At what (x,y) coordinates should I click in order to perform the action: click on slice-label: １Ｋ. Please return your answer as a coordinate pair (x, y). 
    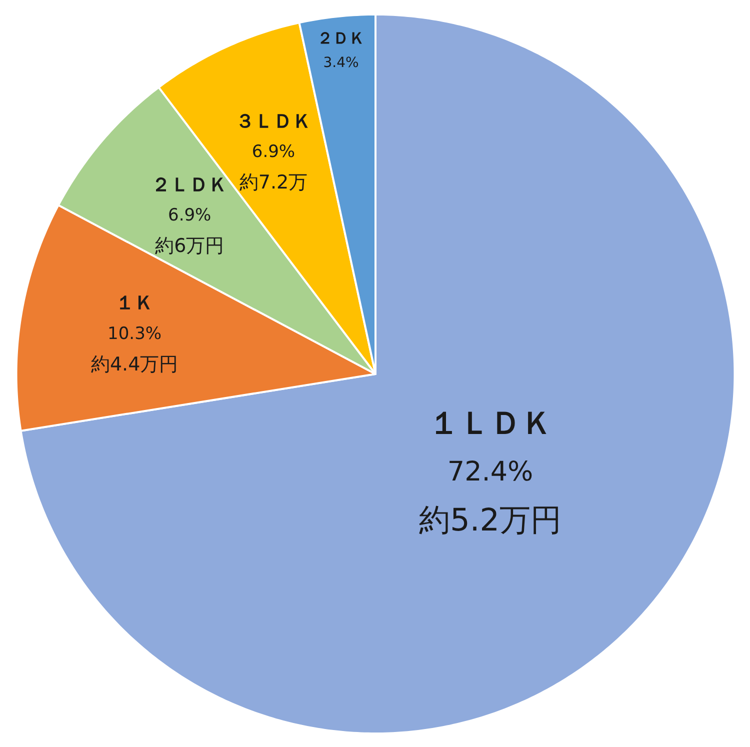
    Looking at the image, I should click on (135, 303).